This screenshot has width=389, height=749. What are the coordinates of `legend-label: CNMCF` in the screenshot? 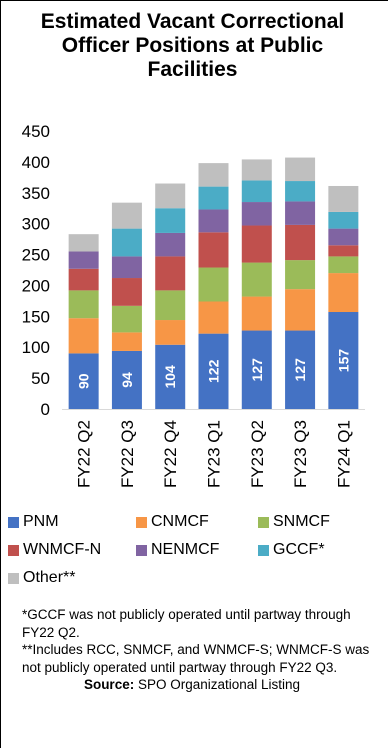 It's located at (180, 521).